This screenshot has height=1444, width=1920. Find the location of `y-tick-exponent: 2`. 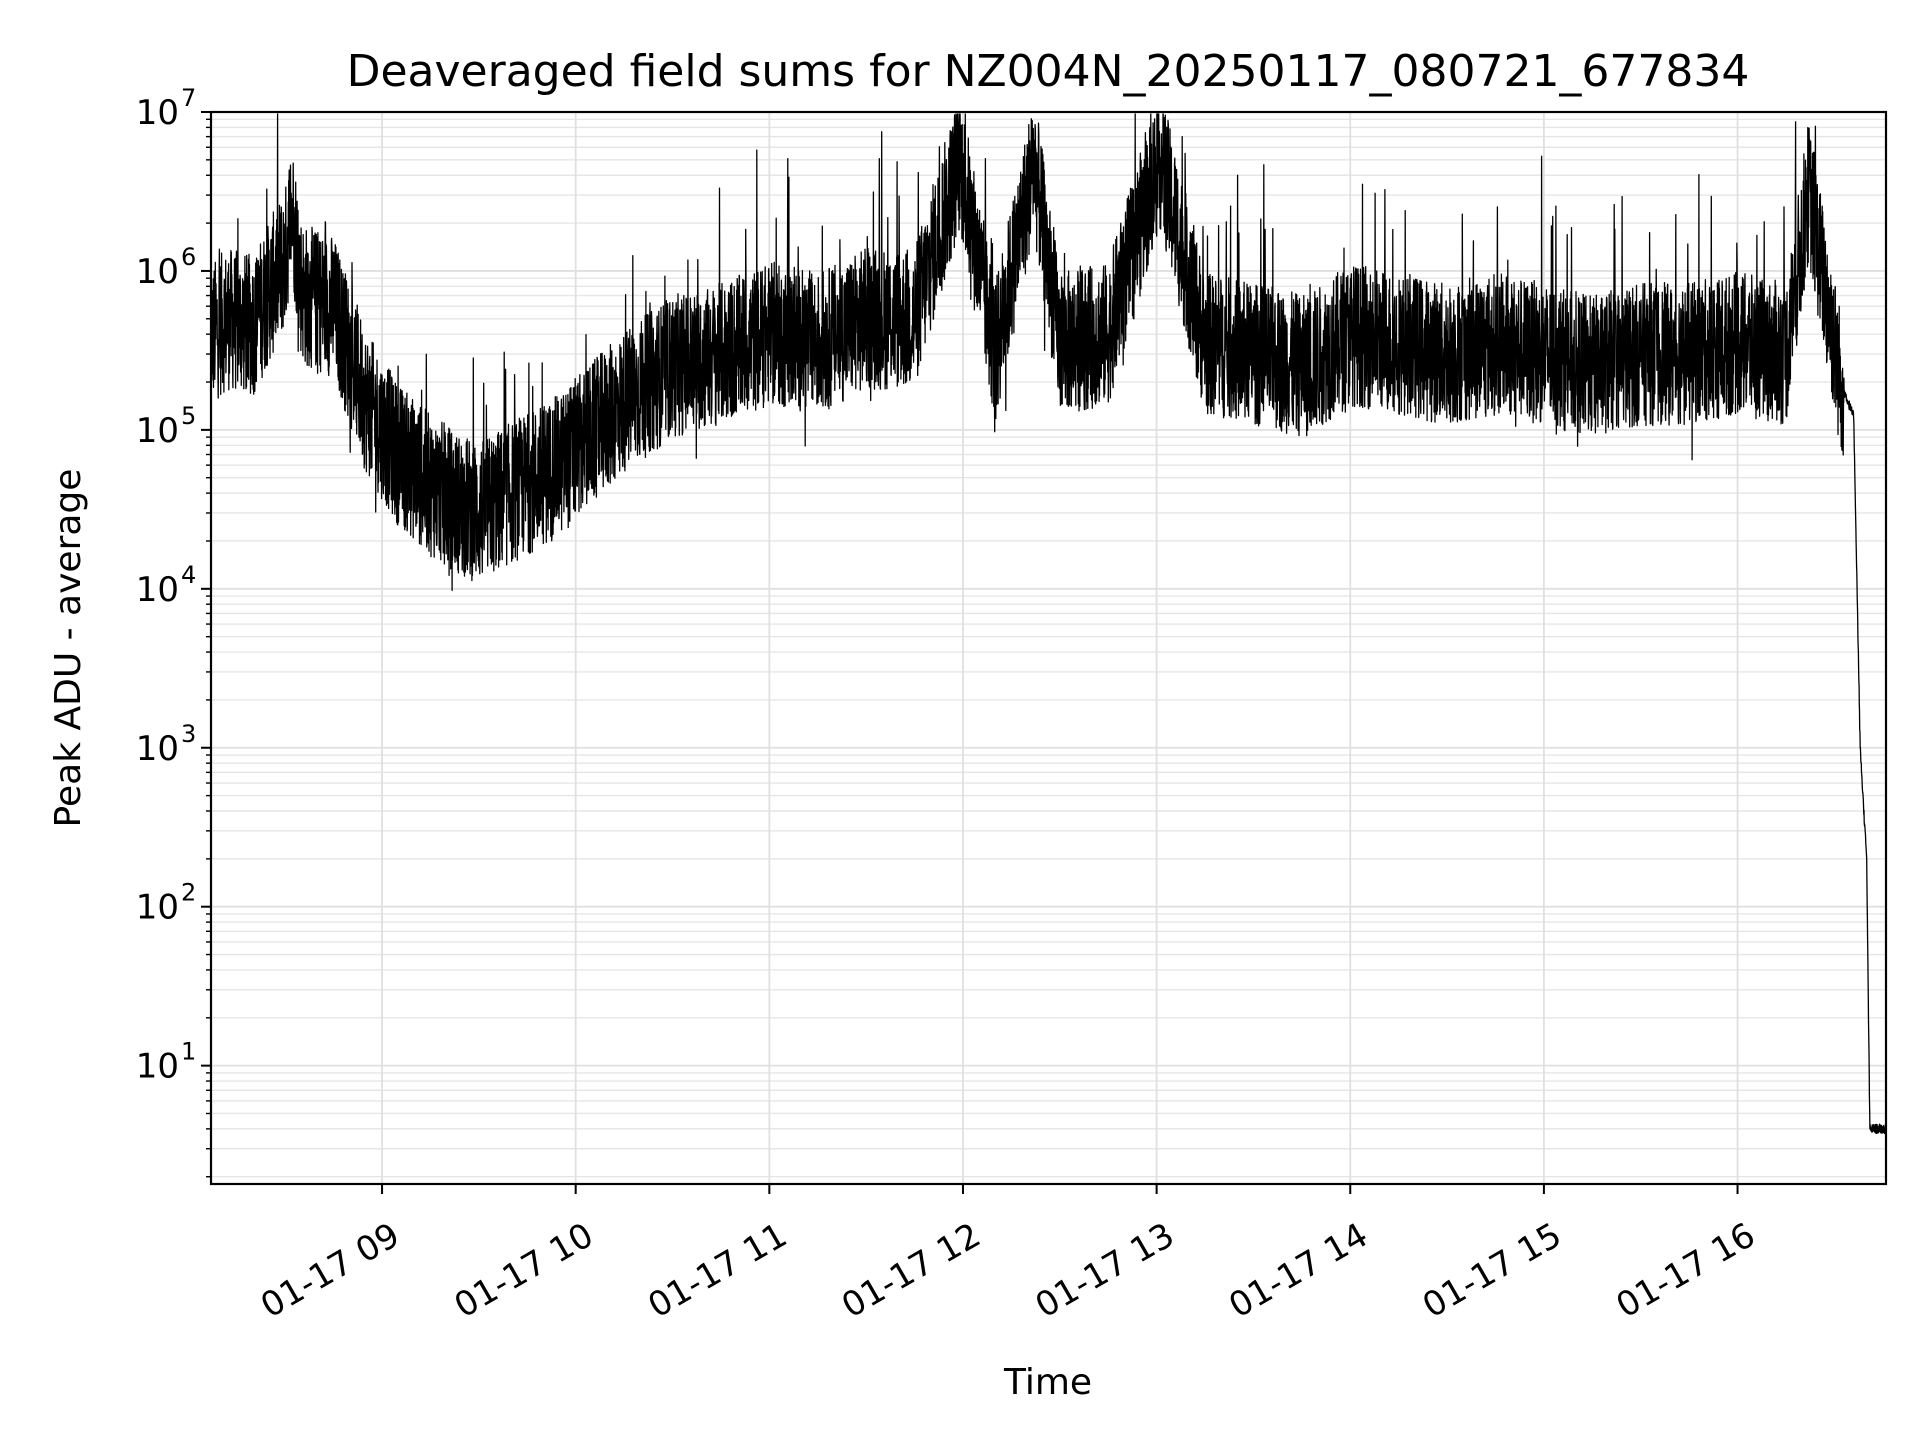

y-tick-exponent: 2 is located at coordinates (188, 893).